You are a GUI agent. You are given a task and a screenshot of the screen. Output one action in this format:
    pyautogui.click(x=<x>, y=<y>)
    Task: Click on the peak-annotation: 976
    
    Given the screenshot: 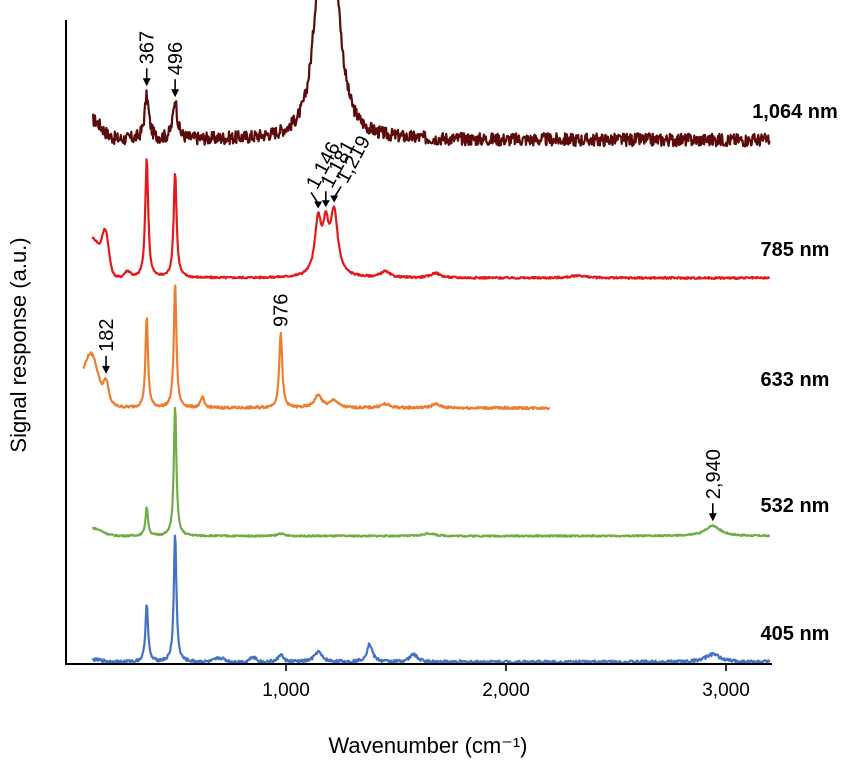 What is the action you would take?
    pyautogui.click(x=282, y=310)
    